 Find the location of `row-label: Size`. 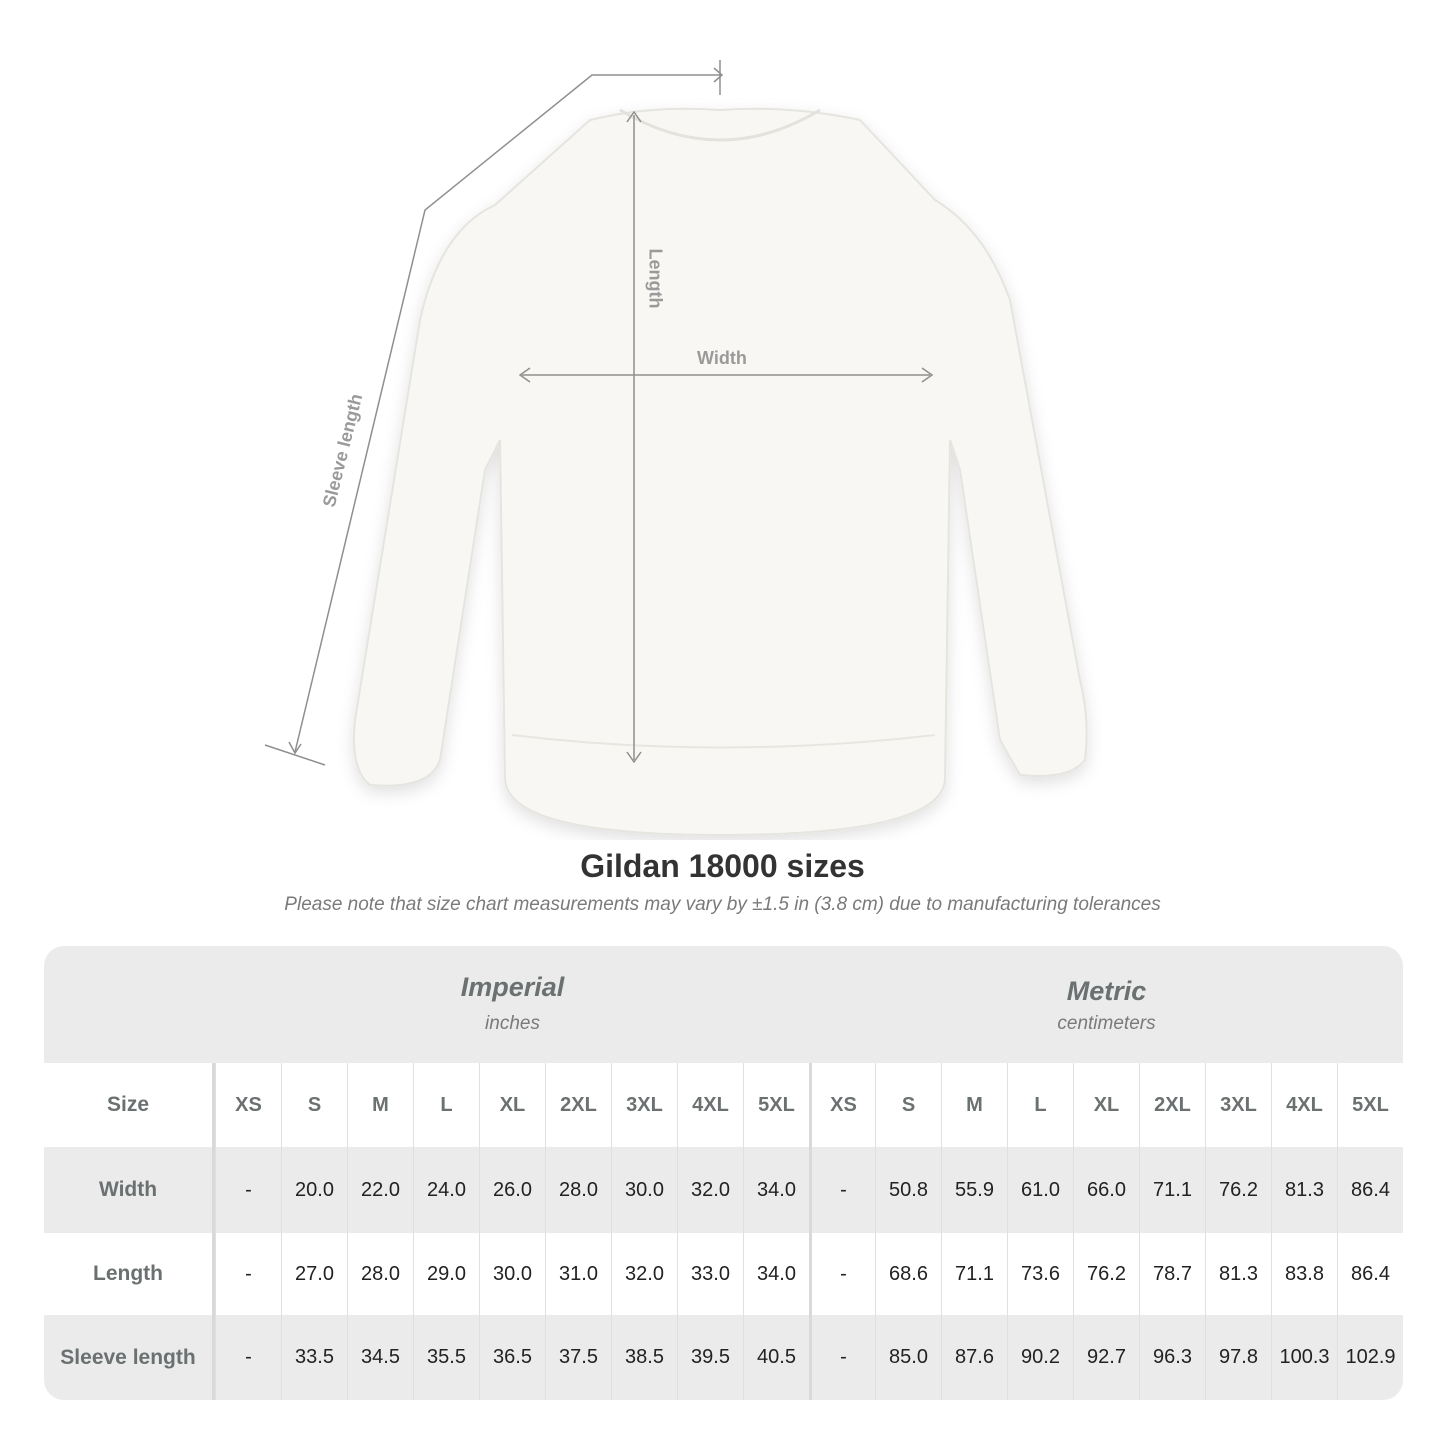

row-label: Size is located at coordinates (129, 1105).